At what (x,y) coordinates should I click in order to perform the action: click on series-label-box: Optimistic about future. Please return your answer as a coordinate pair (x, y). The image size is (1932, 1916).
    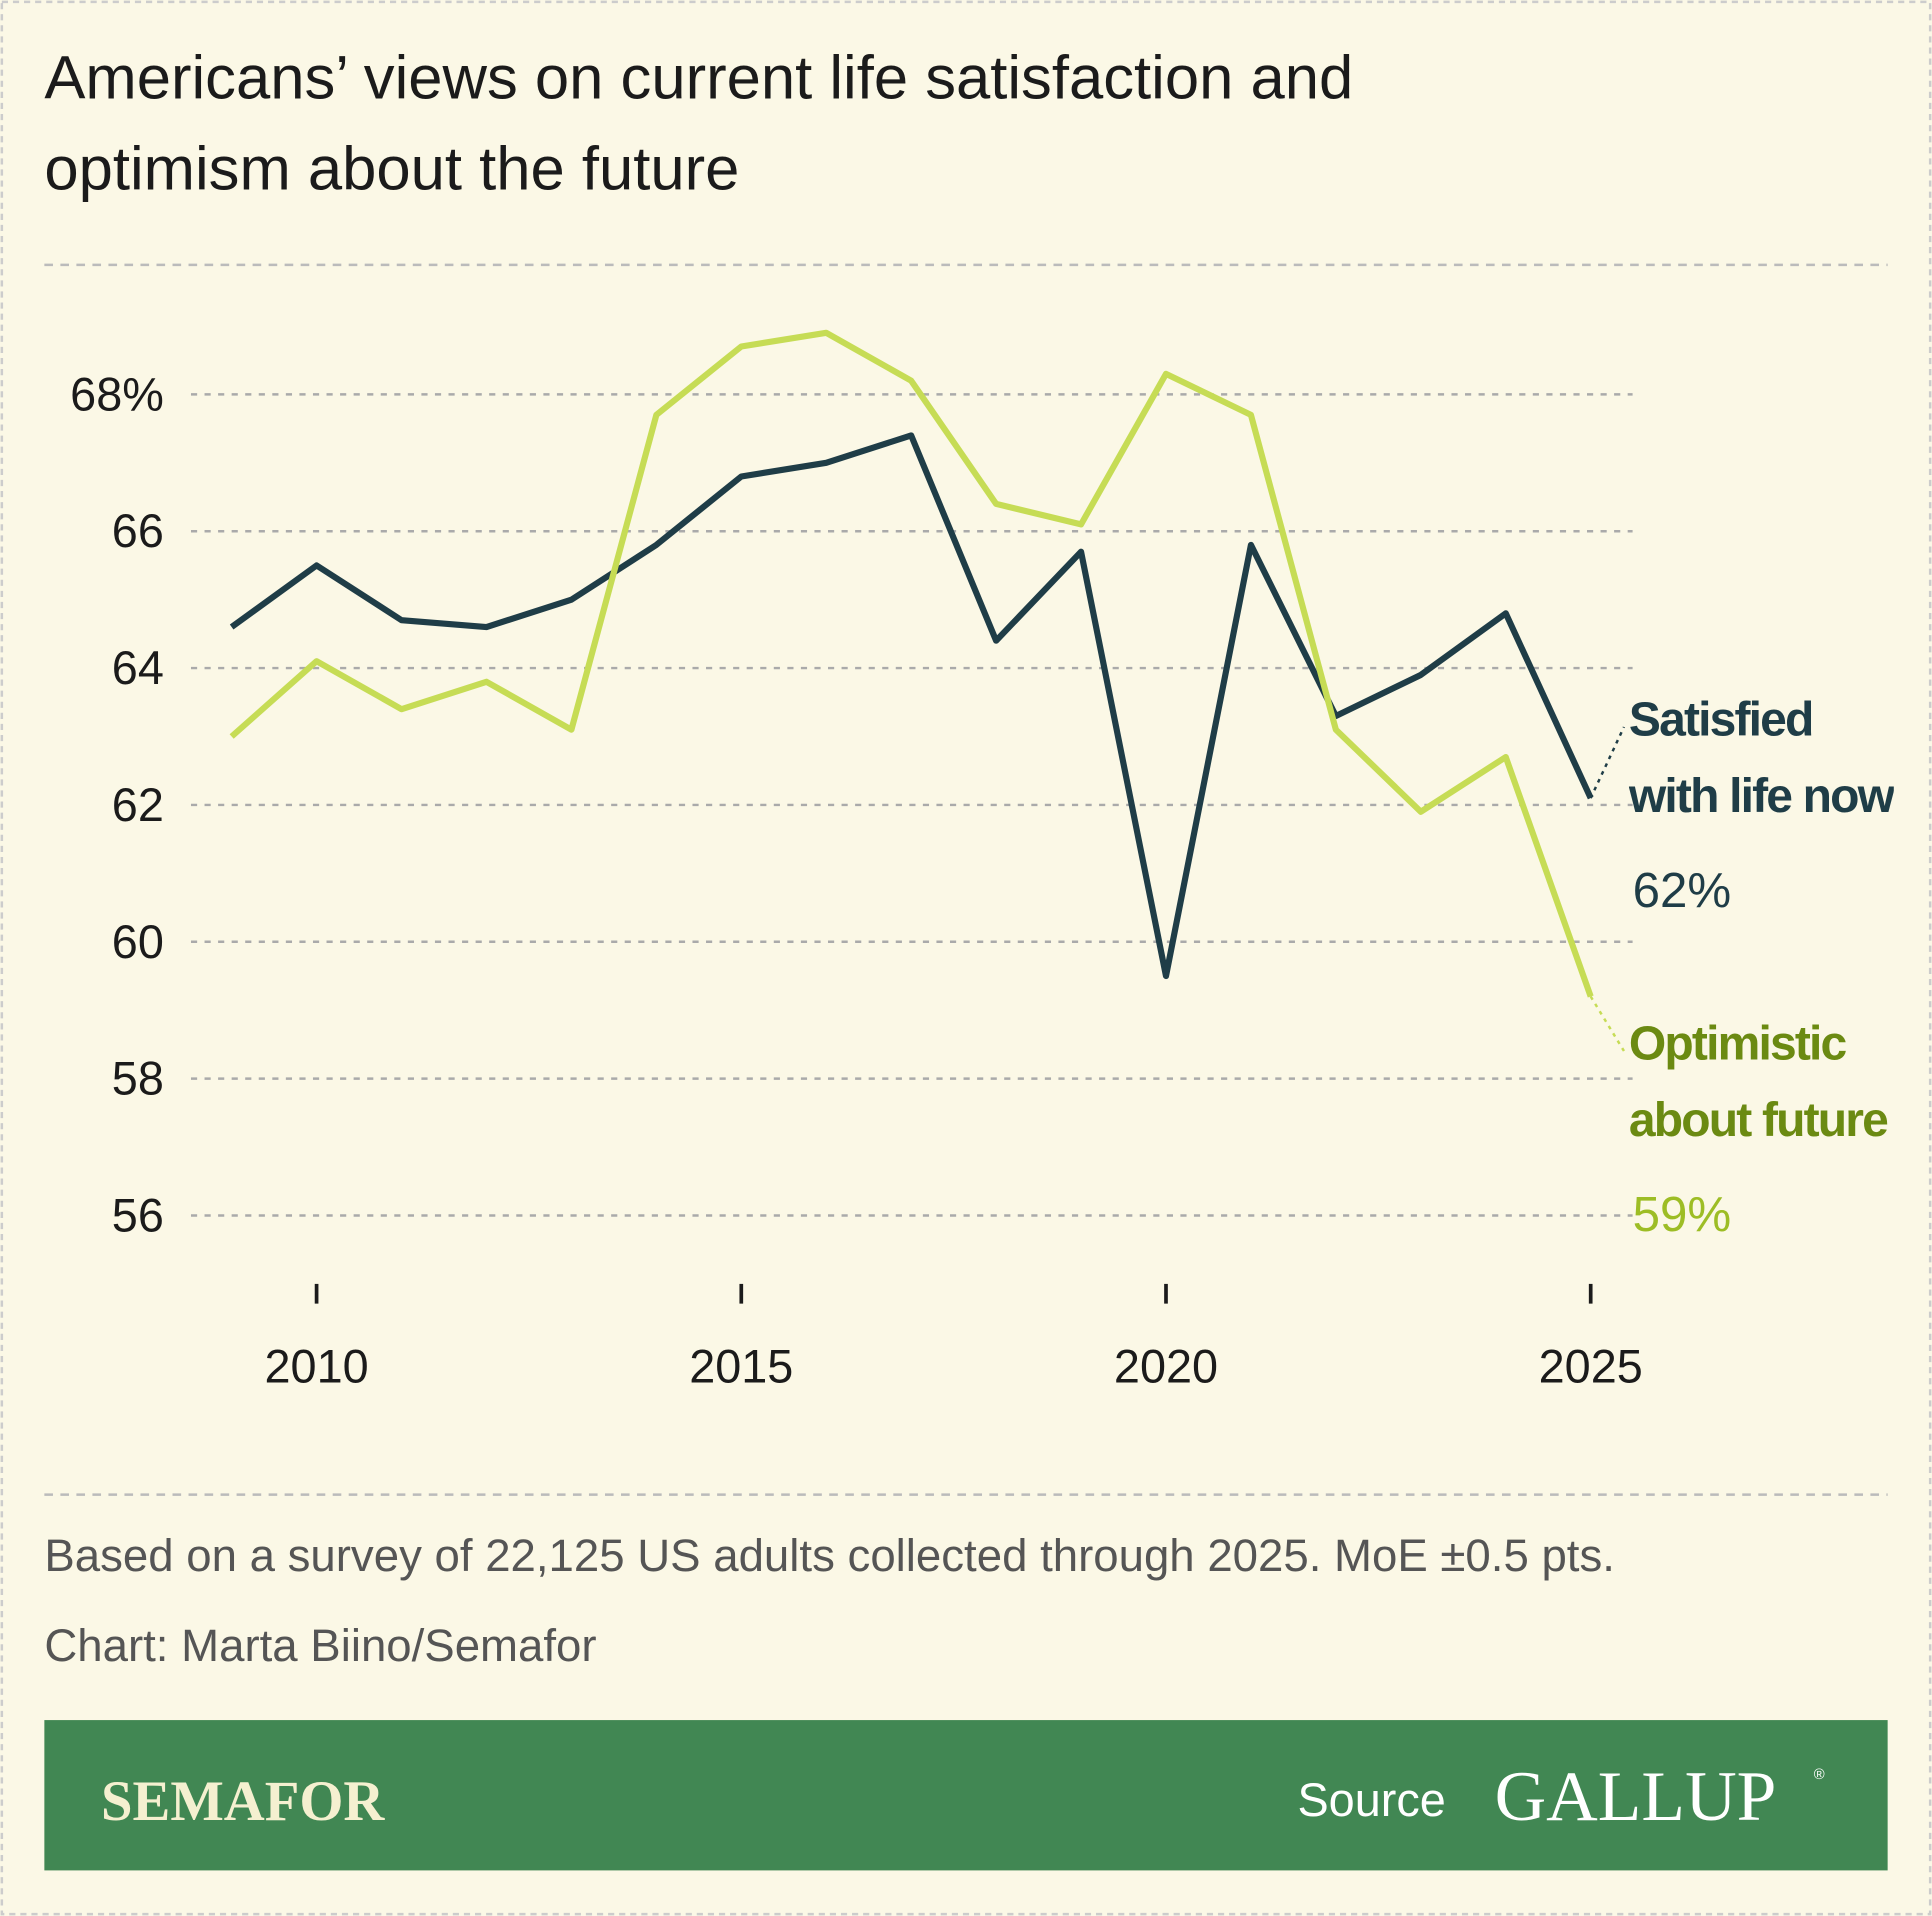
    Looking at the image, I should click on (1758, 1082).